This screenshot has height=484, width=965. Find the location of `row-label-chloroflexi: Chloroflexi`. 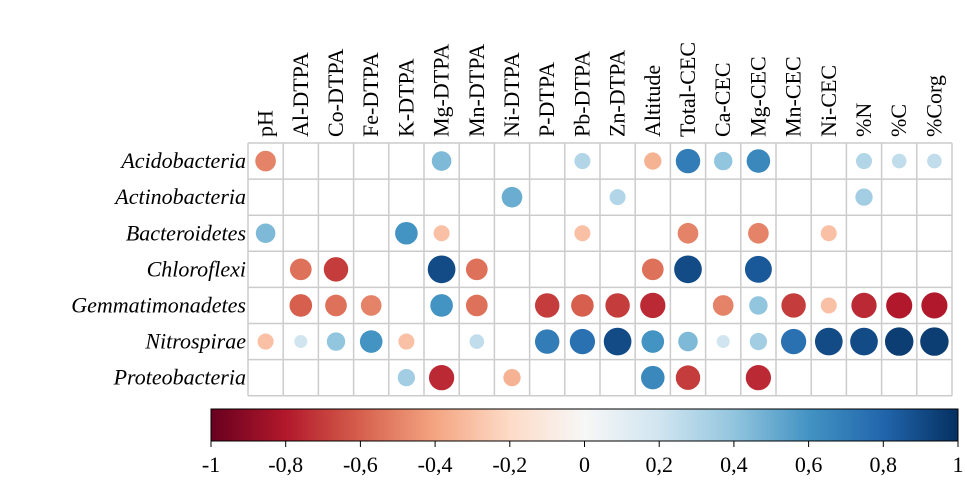

row-label-chloroflexi: Chloroflexi is located at coordinates (196, 268).